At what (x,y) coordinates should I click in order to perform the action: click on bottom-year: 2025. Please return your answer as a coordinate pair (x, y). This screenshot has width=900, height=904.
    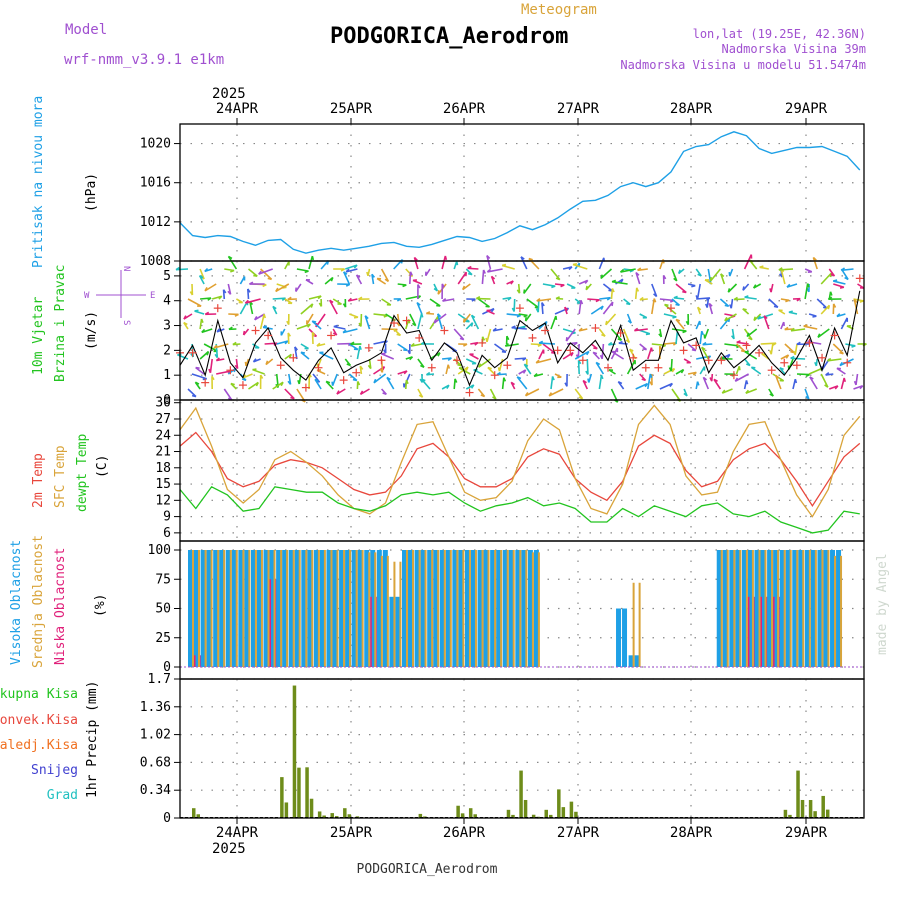
    Looking at the image, I should click on (229, 849).